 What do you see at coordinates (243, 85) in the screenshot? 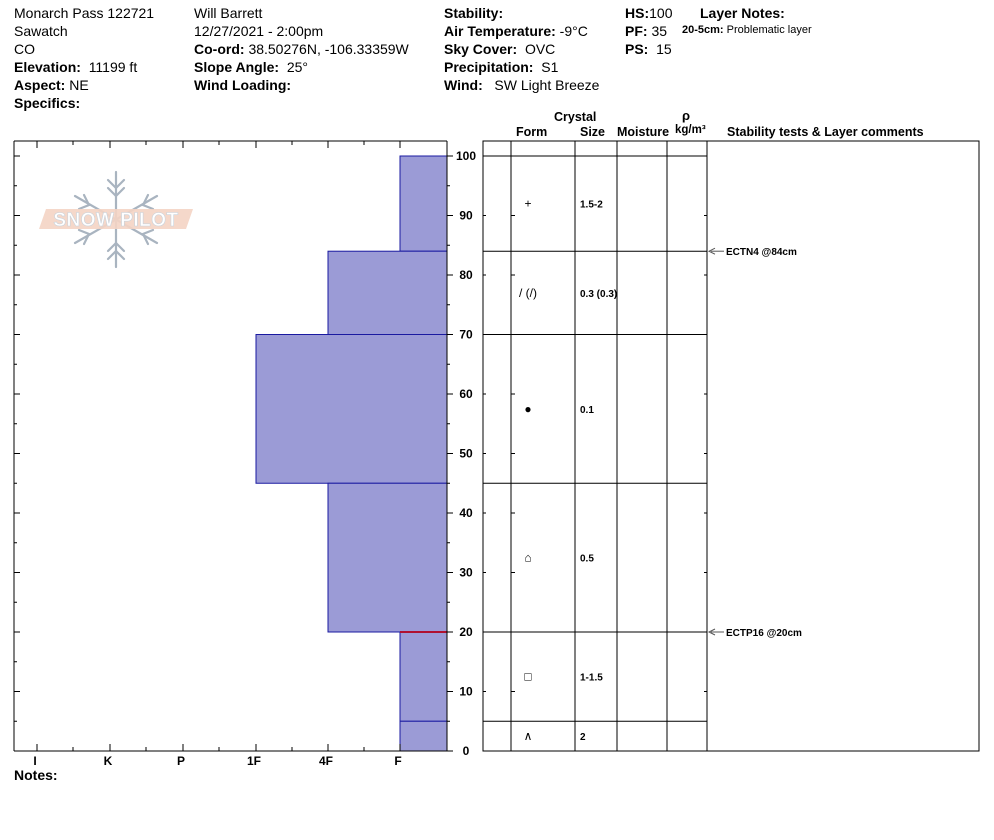
I see `wind-loading-label: Wind Loading:` at bounding box center [243, 85].